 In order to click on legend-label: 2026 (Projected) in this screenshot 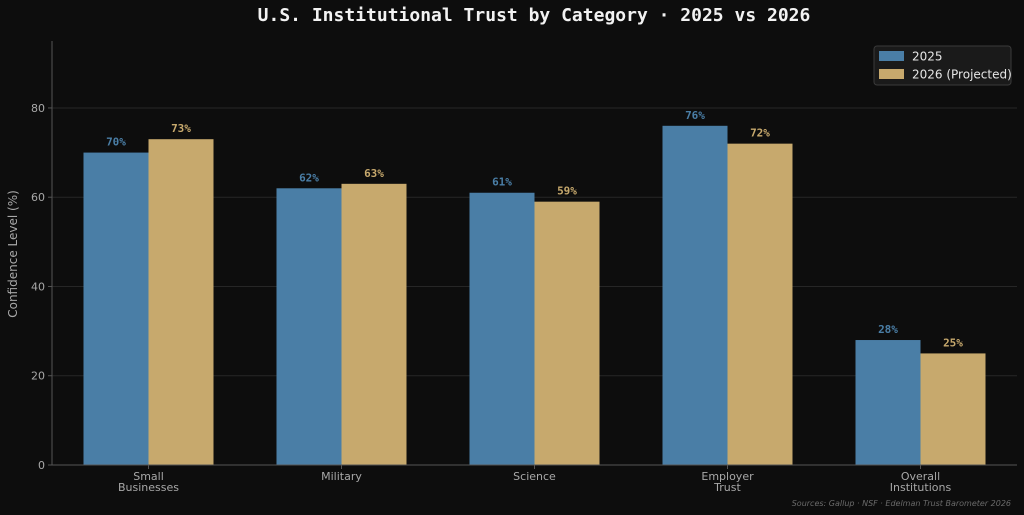, I will do `click(962, 75)`.